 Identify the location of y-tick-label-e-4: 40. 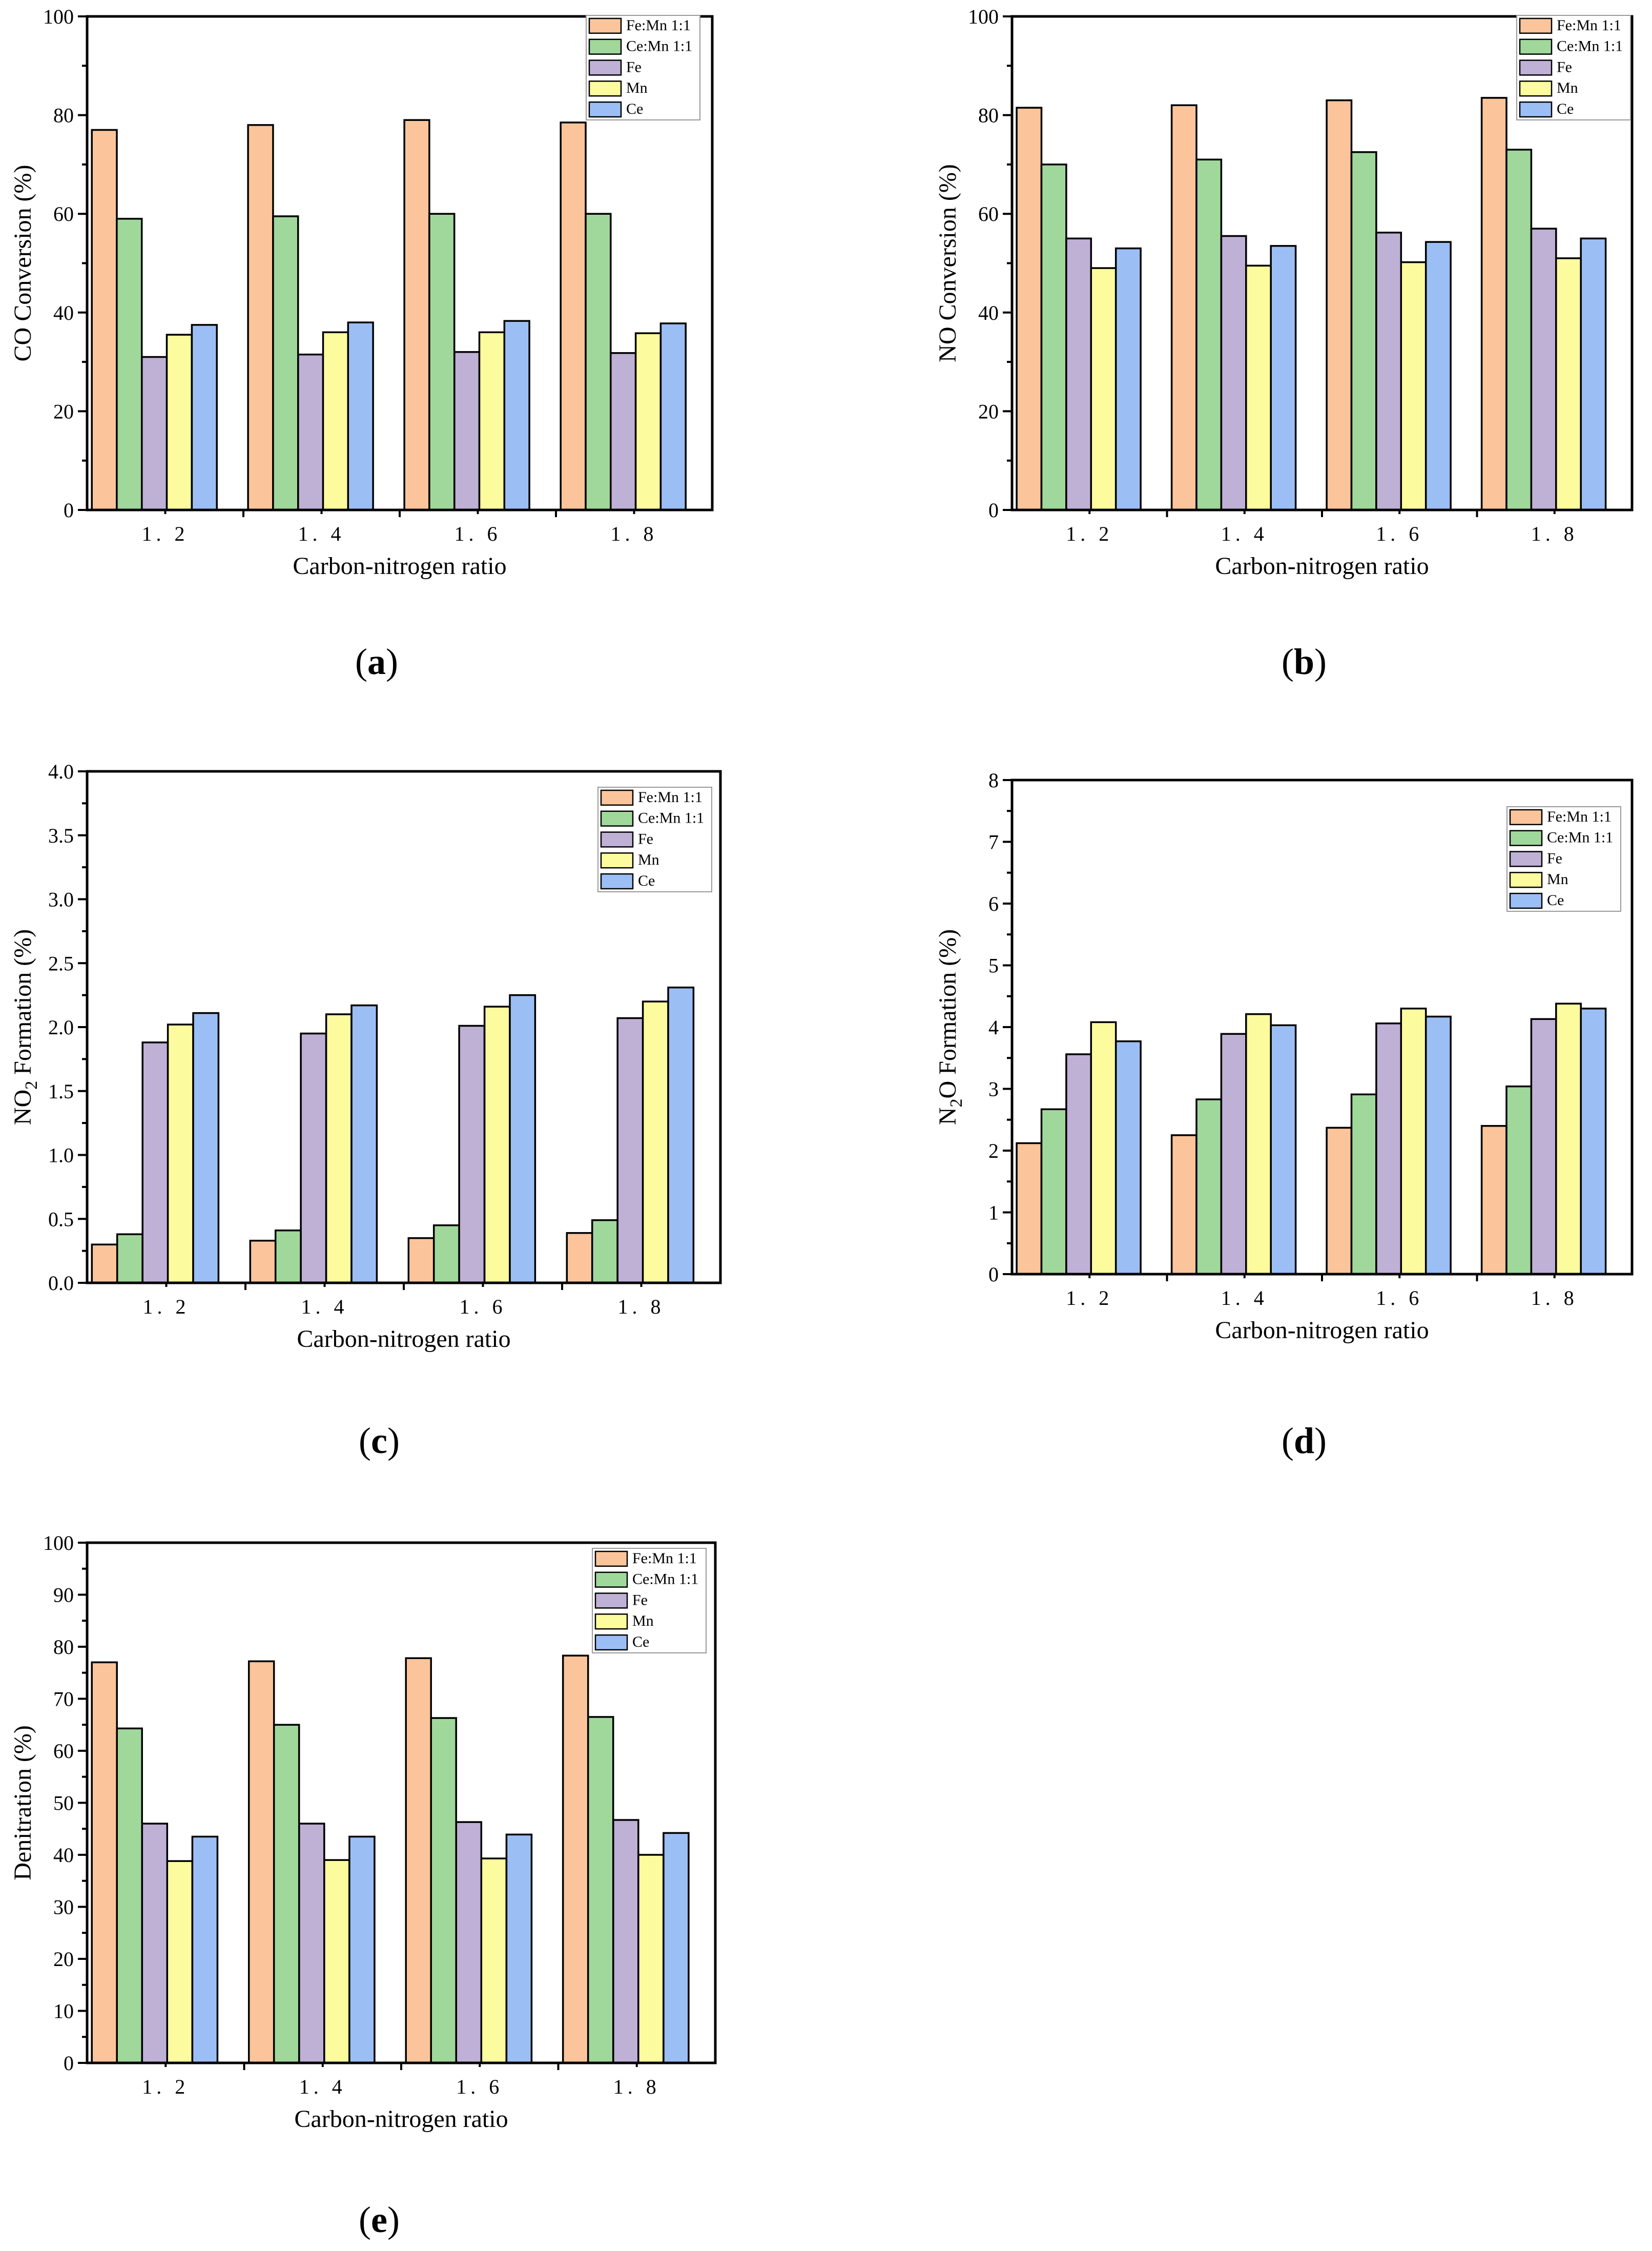
(63, 1855).